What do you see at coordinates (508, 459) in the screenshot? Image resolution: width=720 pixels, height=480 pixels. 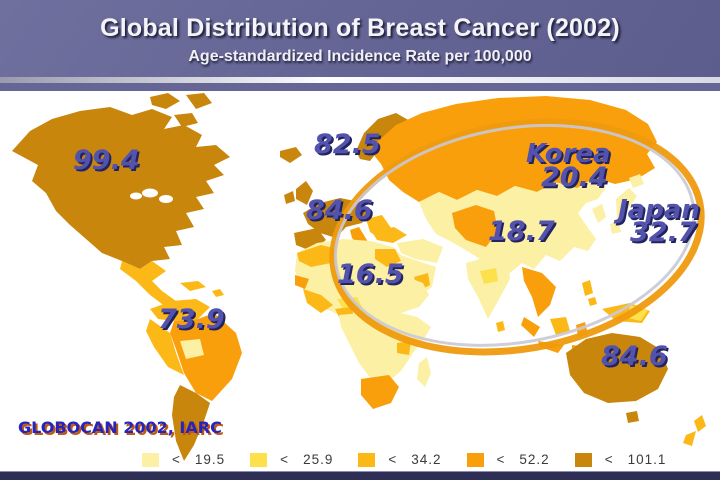 I see `legend-item: < 52.2` at bounding box center [508, 459].